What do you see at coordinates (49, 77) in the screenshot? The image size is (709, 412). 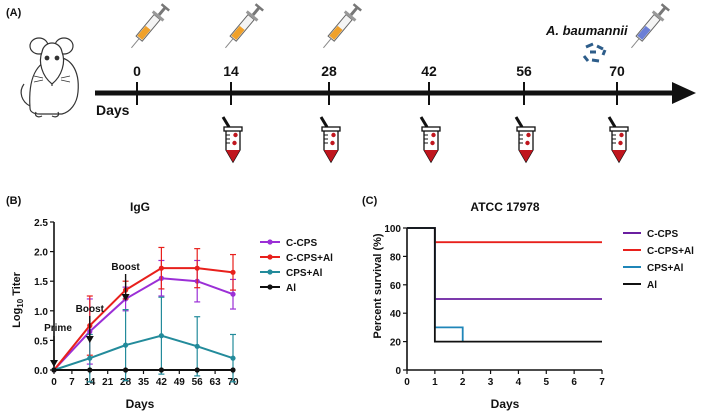 I see `mouse-icon` at bounding box center [49, 77].